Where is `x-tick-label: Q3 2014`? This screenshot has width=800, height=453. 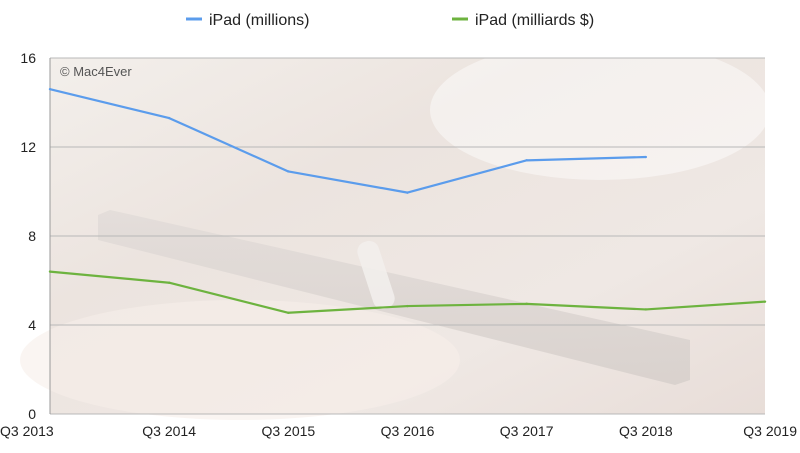 x-tick-label: Q3 2014 is located at coordinates (169, 431).